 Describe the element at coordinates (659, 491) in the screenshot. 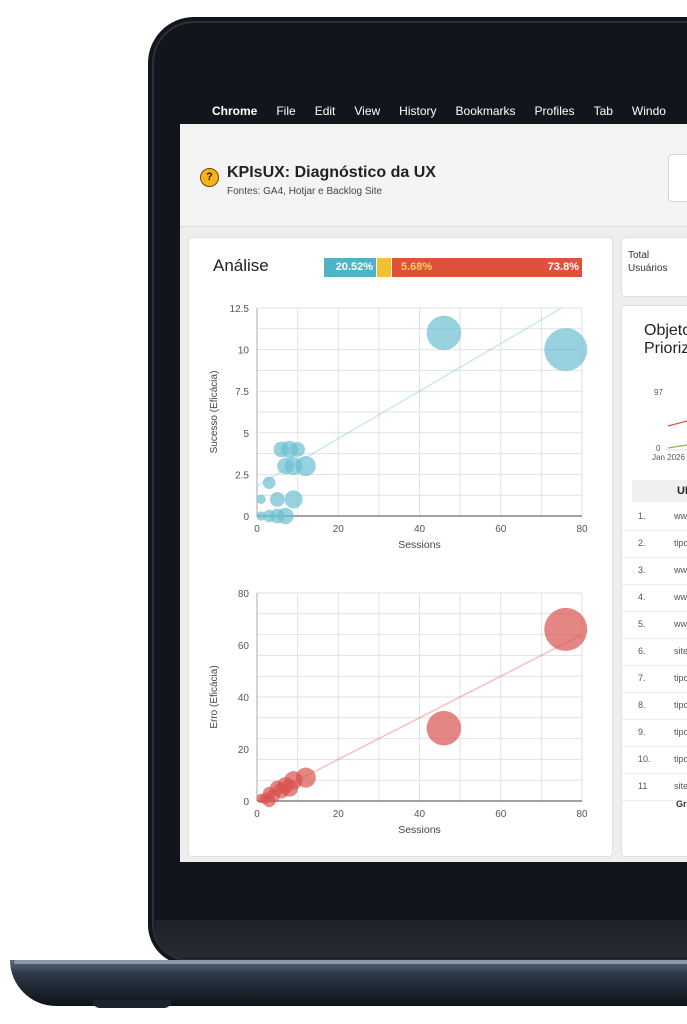

I see `url-table-header: UR` at that location.